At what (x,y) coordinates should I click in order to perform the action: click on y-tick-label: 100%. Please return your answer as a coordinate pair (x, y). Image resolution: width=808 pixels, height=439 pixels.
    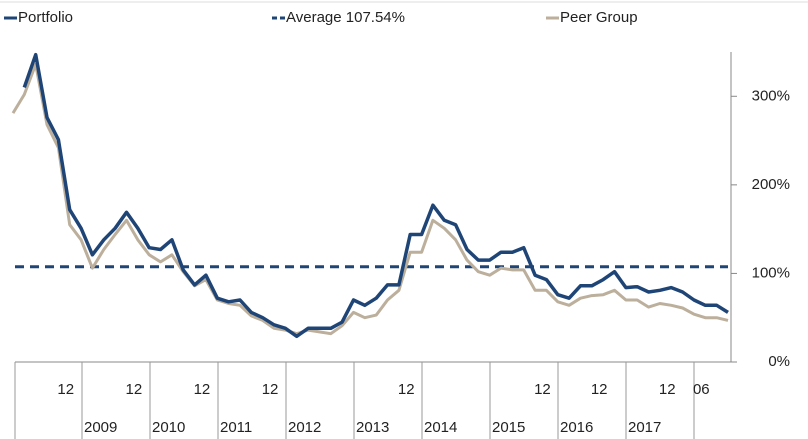
    Looking at the image, I should click on (771, 272).